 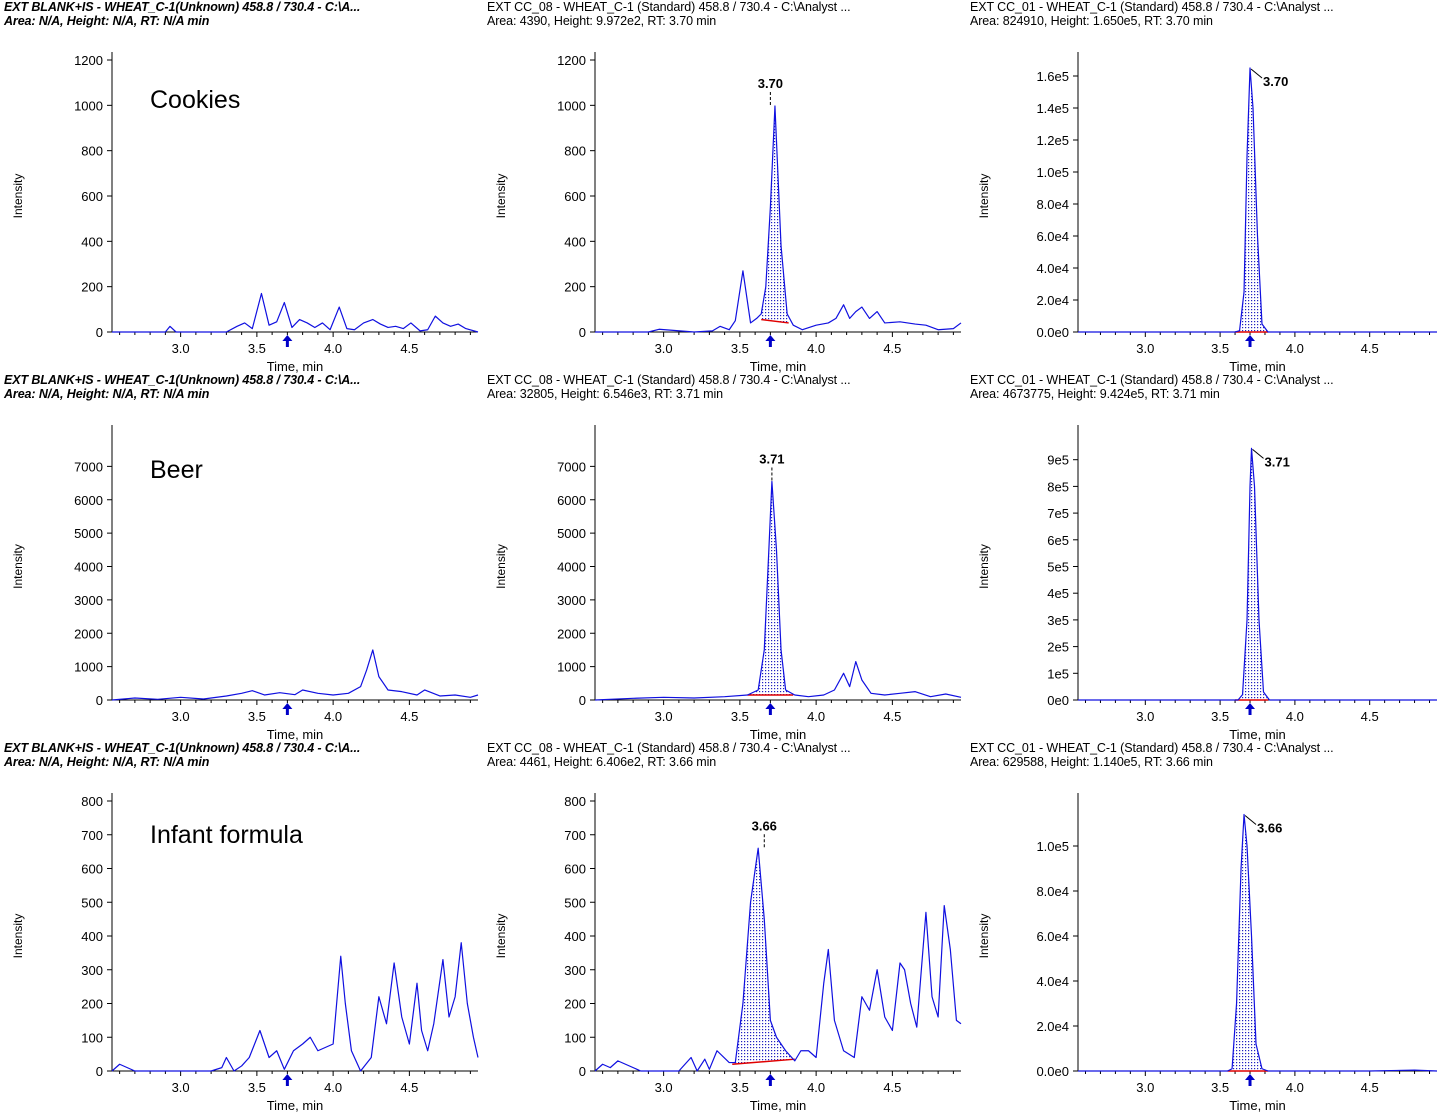 What do you see at coordinates (571, 533) in the screenshot?
I see `y-tick-label: 5000` at bounding box center [571, 533].